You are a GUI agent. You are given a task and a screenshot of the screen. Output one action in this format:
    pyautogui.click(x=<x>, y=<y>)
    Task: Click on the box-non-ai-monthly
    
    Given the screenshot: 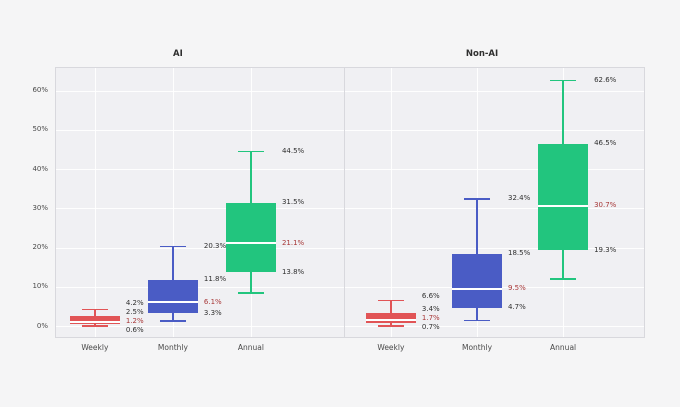 What is the action you would take?
    pyautogui.click(x=477, y=280)
    